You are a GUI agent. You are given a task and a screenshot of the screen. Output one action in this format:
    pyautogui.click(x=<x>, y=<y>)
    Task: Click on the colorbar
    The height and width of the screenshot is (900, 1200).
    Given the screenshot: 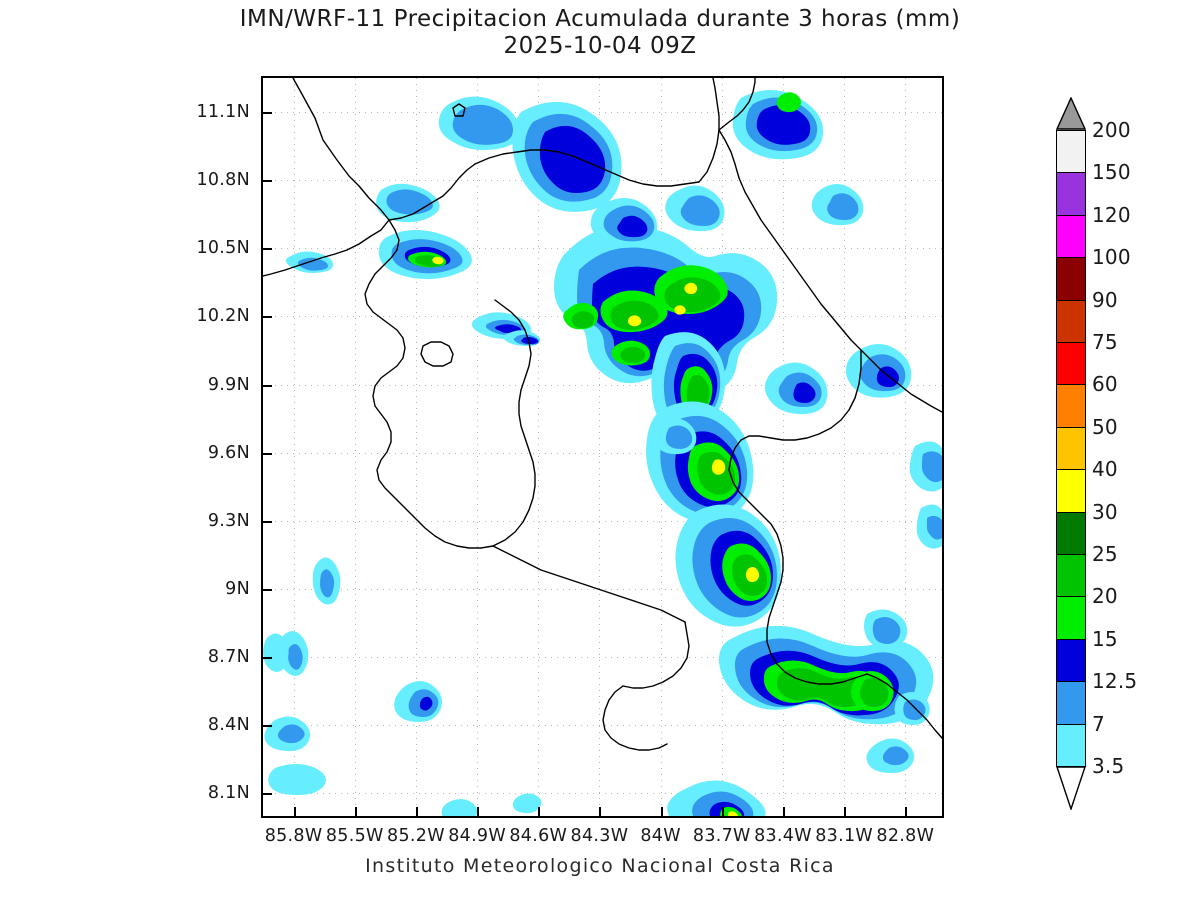 What is the action you would take?
    pyautogui.click(x=1071, y=454)
    